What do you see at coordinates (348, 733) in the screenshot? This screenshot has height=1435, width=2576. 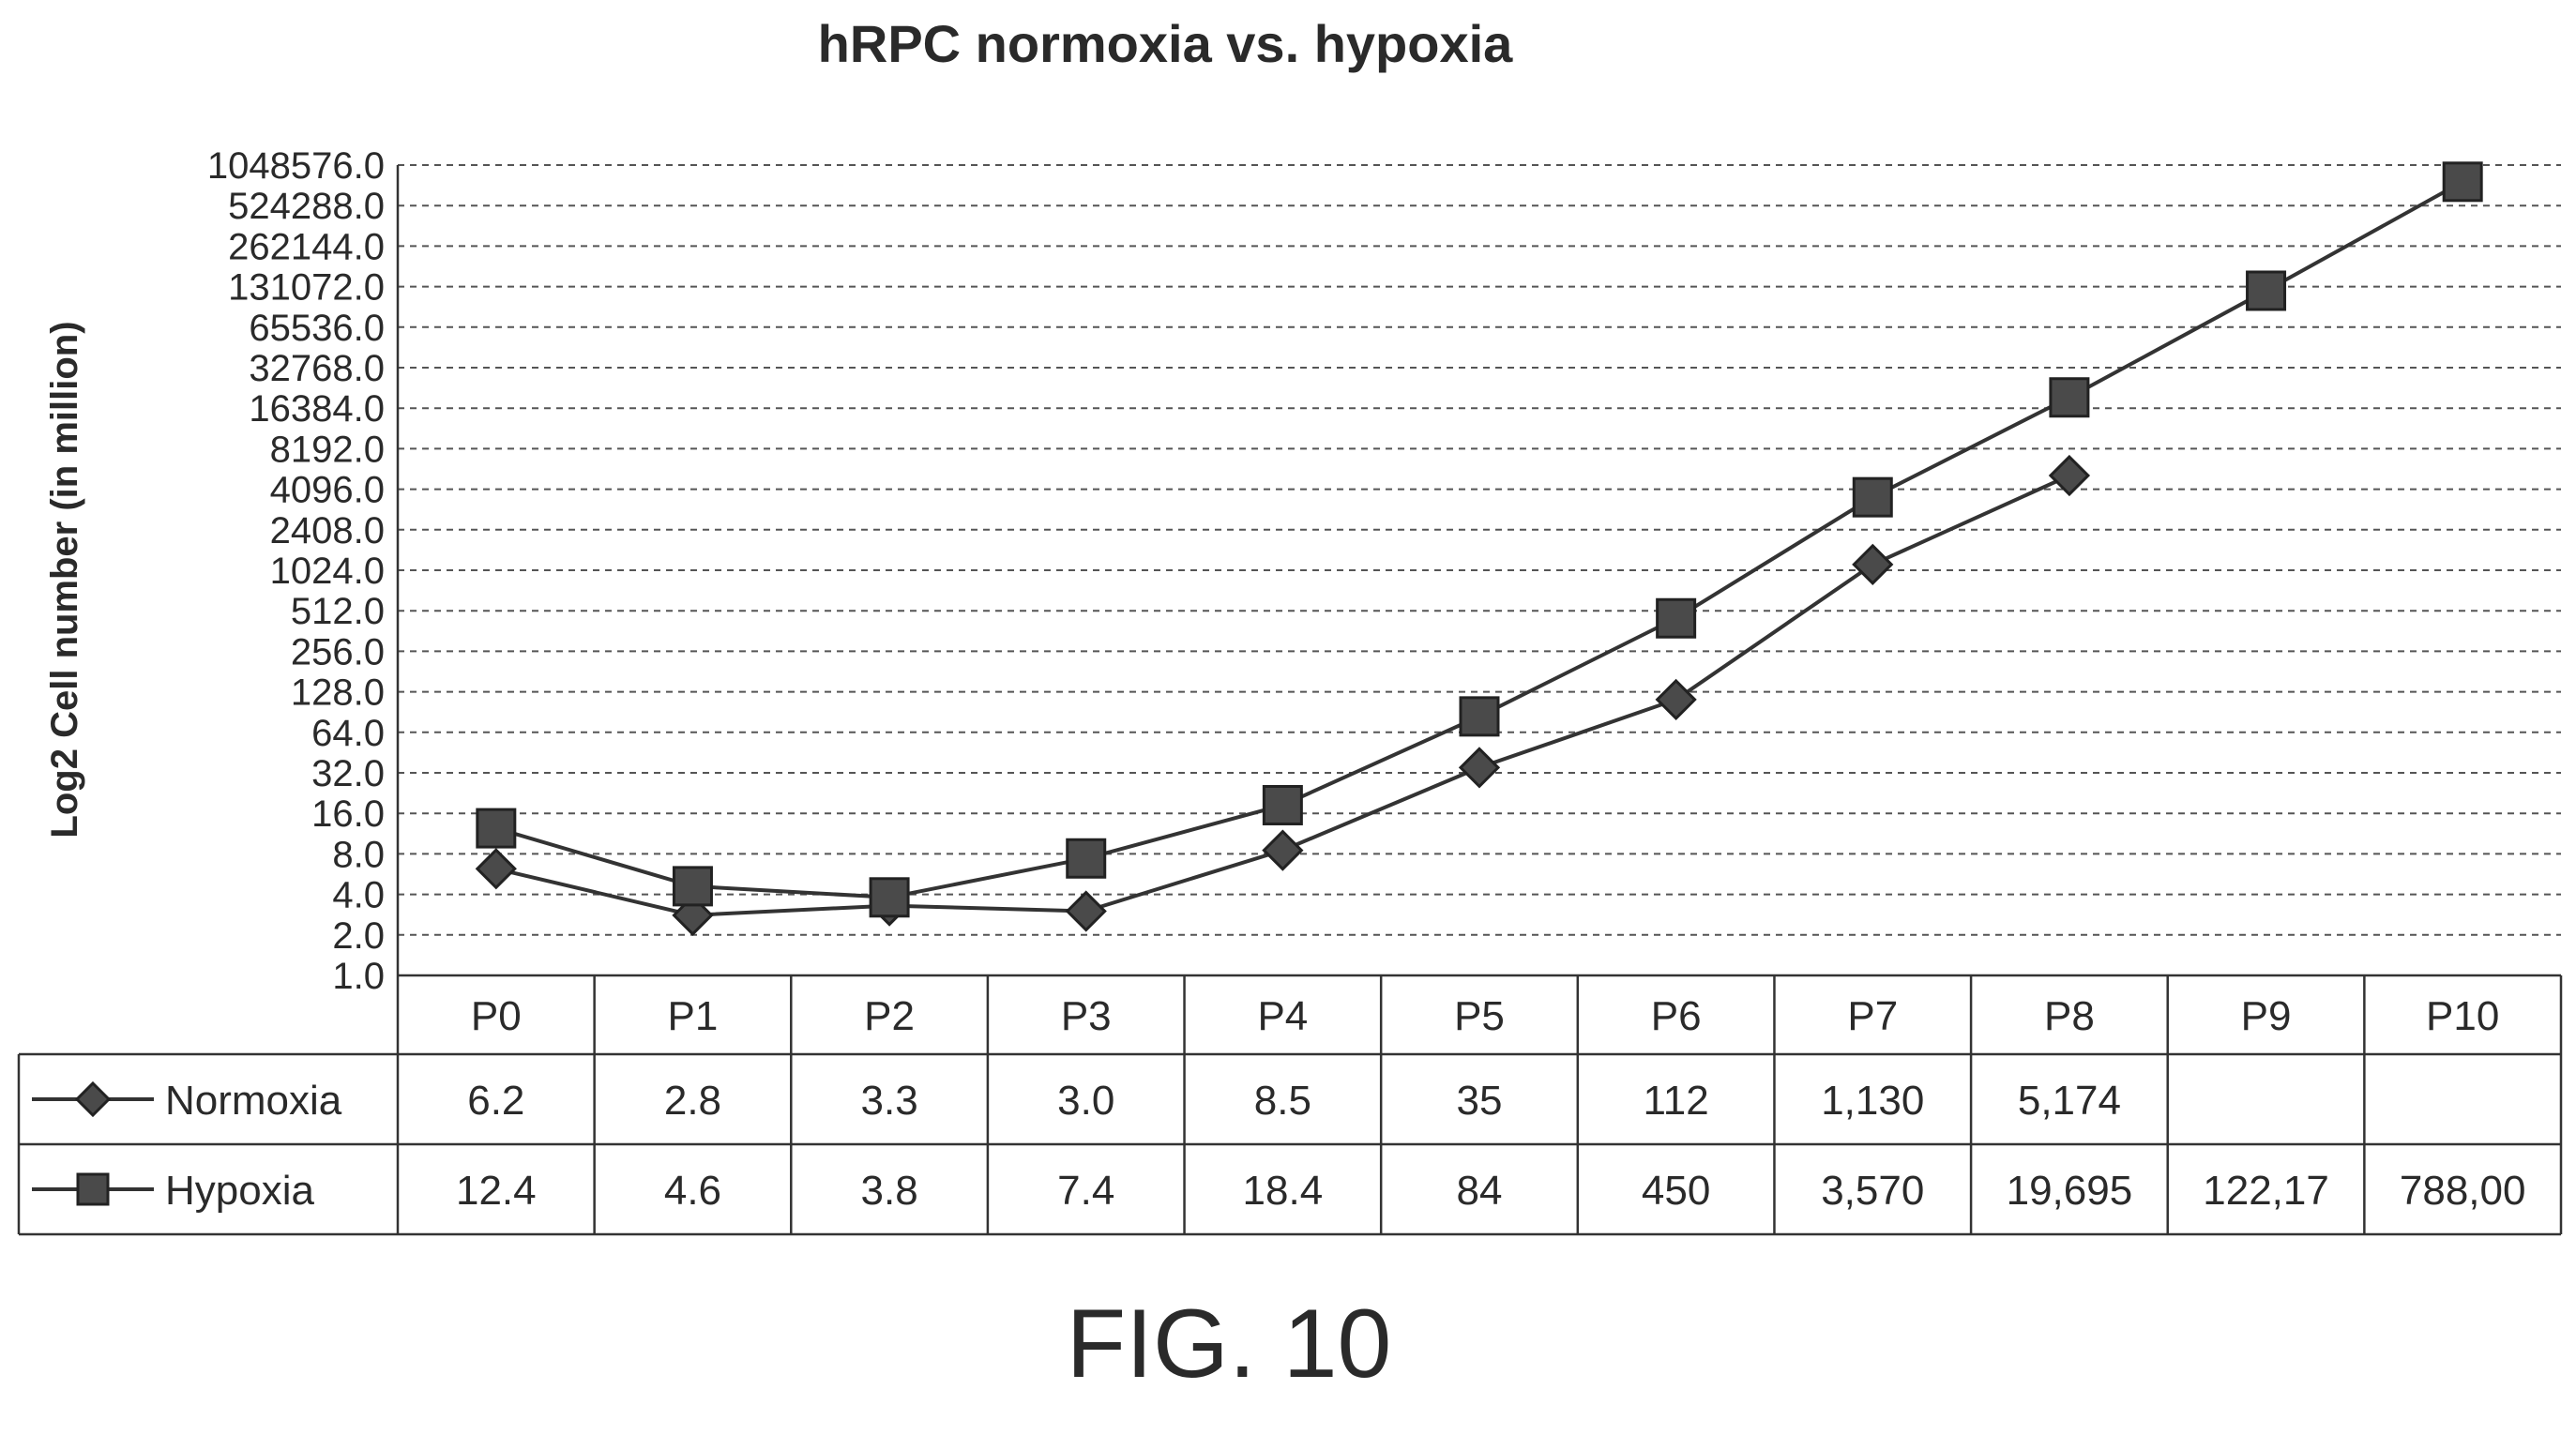 I see `y-tick-label: 64.0` at bounding box center [348, 733].